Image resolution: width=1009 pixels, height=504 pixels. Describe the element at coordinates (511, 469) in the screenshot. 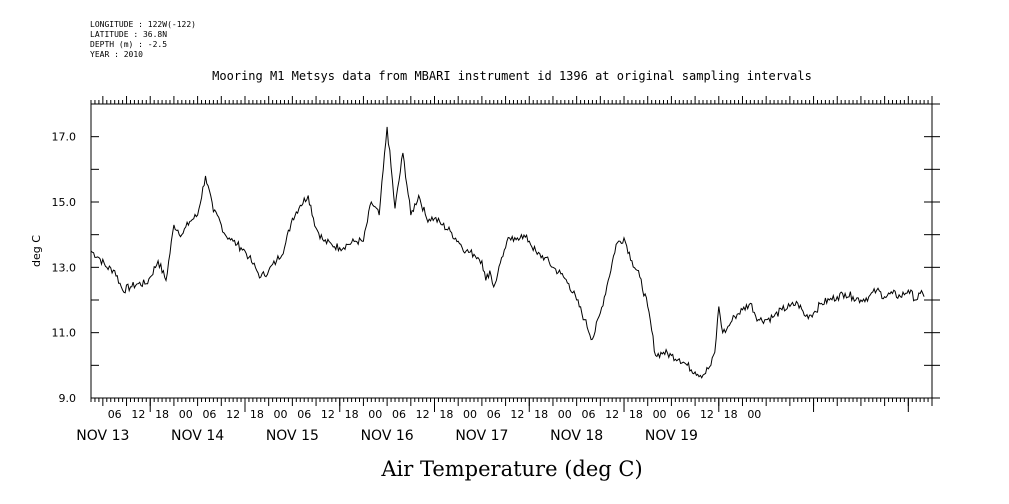

I see `x-axis-label: Air Temperature (deg C)` at that location.